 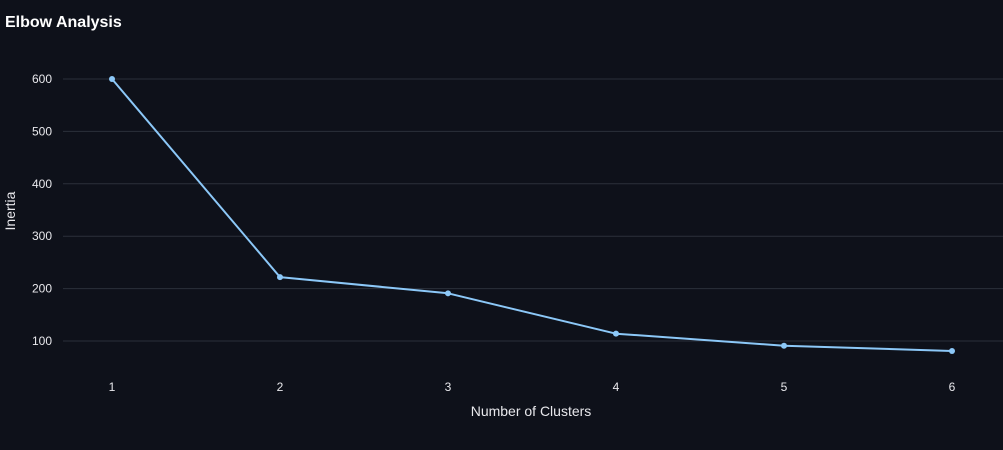 What do you see at coordinates (42, 341) in the screenshot?
I see `y-tick-label-100: 100` at bounding box center [42, 341].